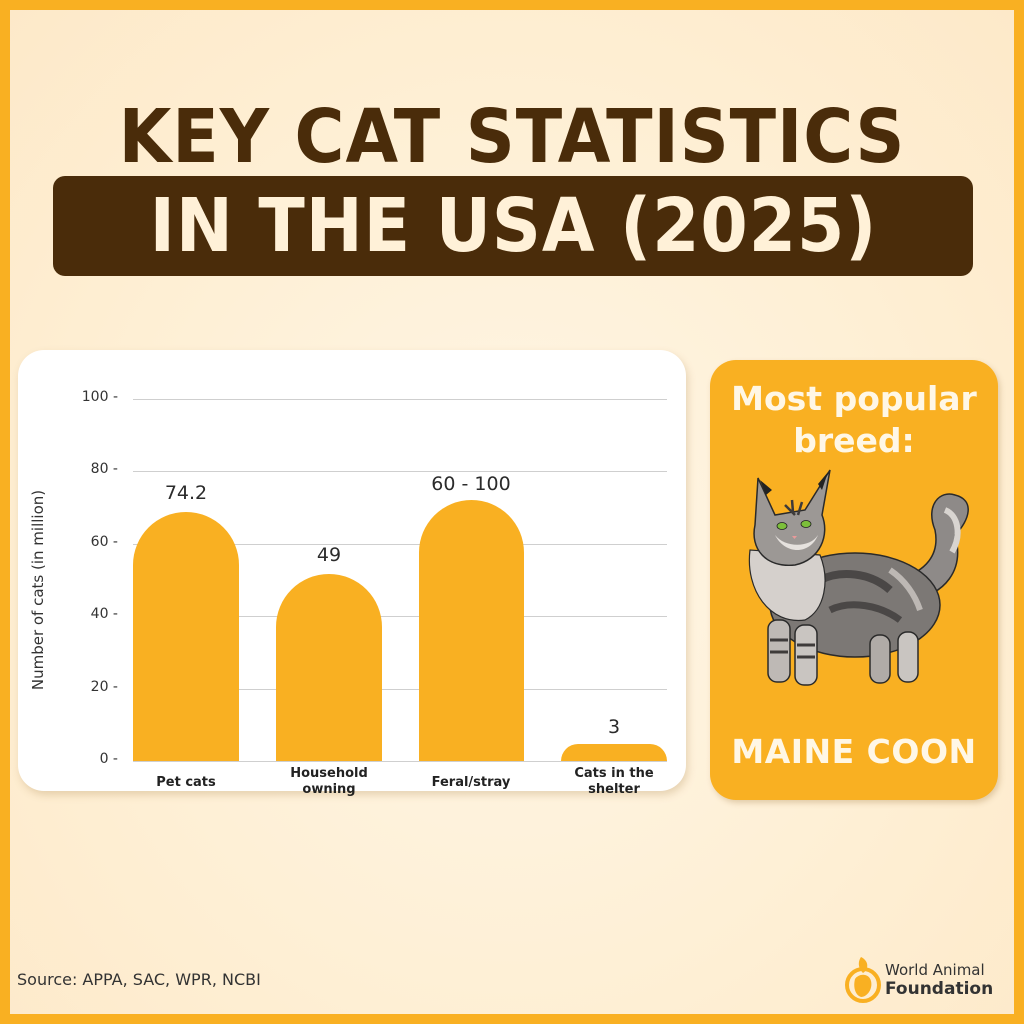 Image resolution: width=1024 pixels, height=1024 pixels. I want to click on category-label-pet-cats: Pet cats, so click(186, 783).